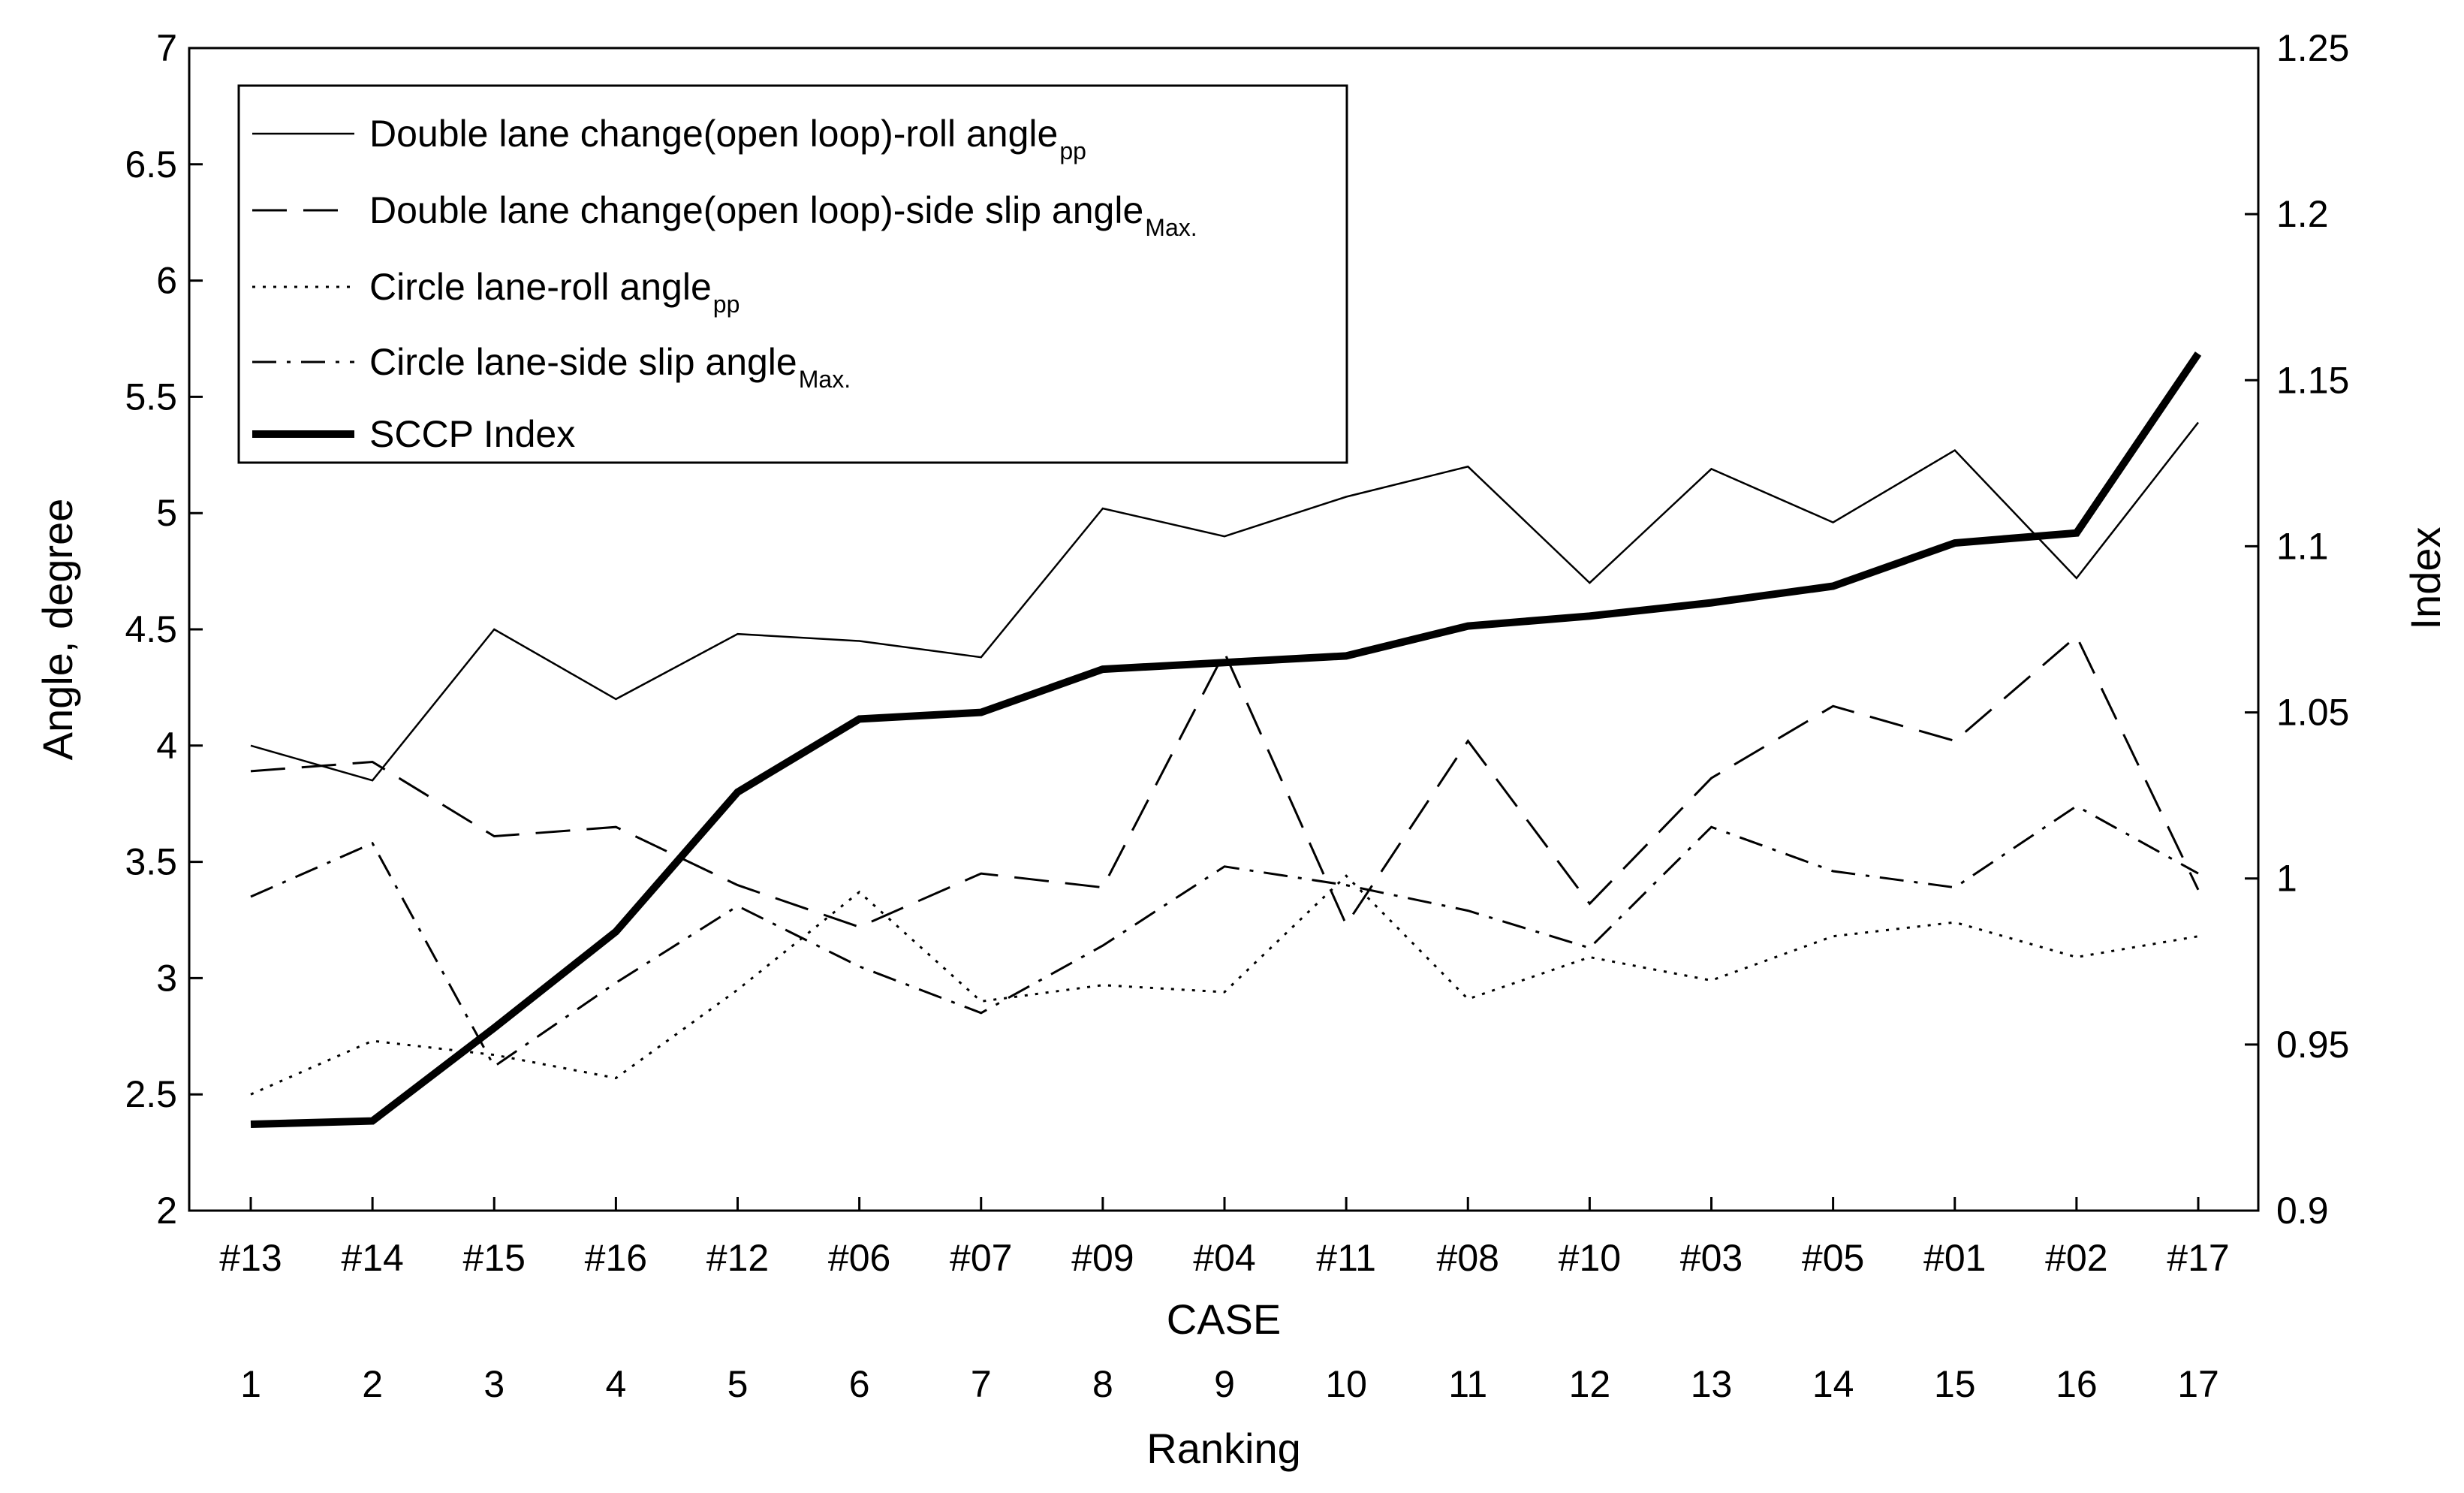  I want to click on legend-box, so click(792, 274).